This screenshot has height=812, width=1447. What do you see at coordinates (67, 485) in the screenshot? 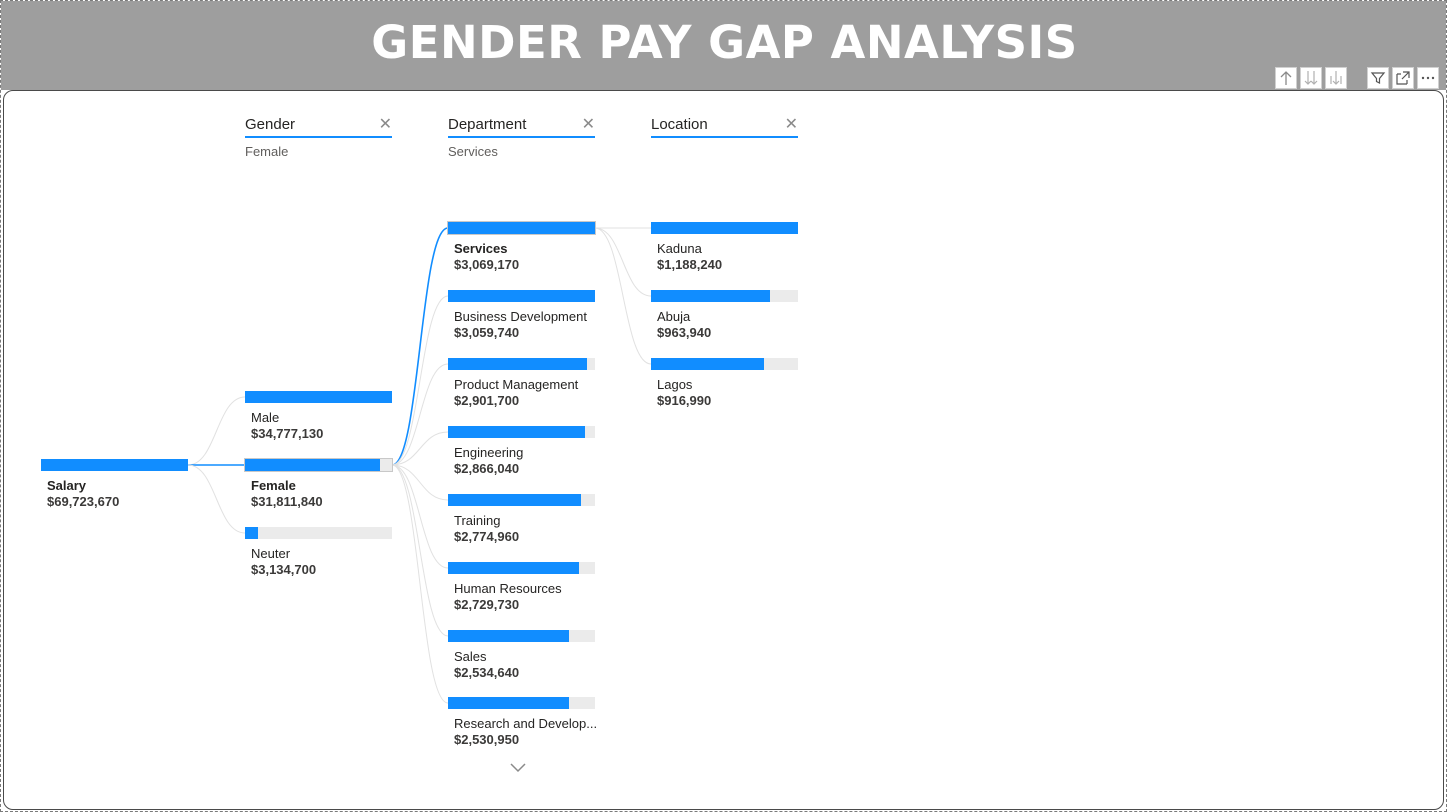
I see `node-label: Salary` at bounding box center [67, 485].